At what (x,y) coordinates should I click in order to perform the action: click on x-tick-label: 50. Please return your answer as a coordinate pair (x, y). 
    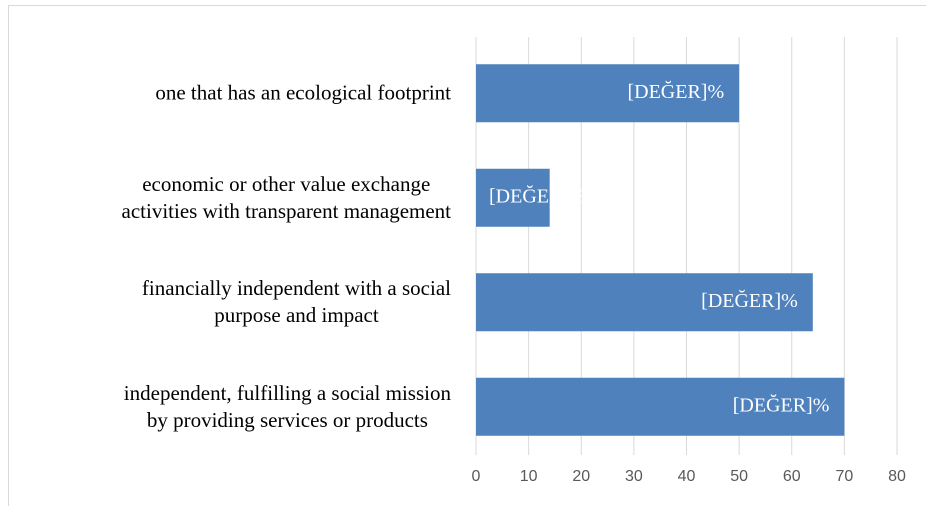
    Looking at the image, I should click on (739, 476).